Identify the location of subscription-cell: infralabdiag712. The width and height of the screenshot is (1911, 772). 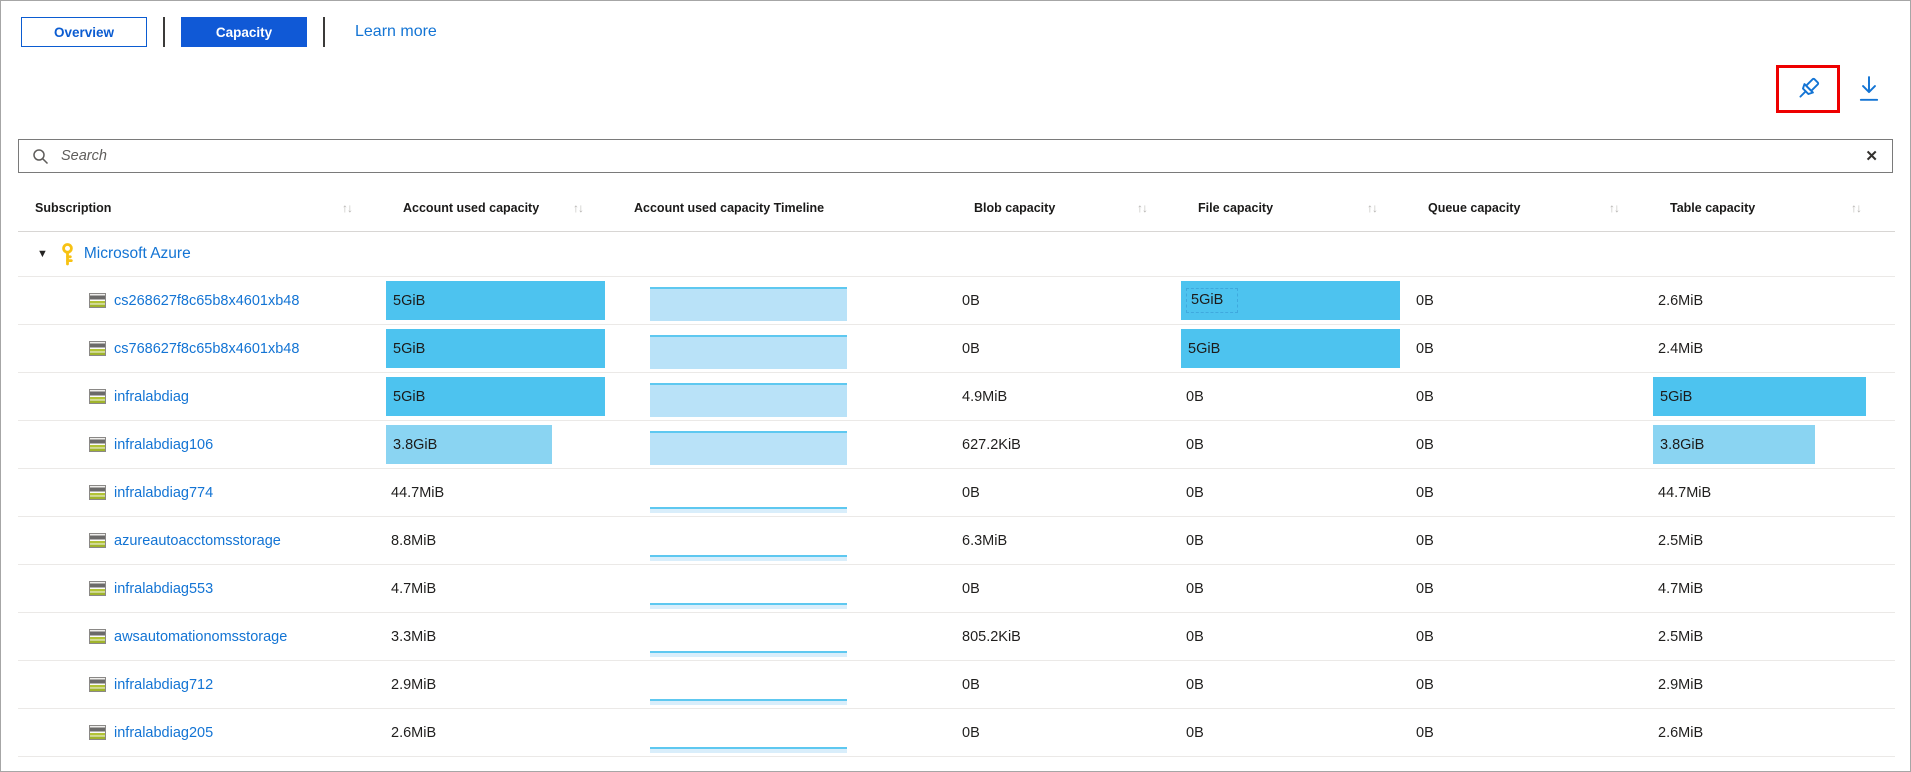
(202, 684).